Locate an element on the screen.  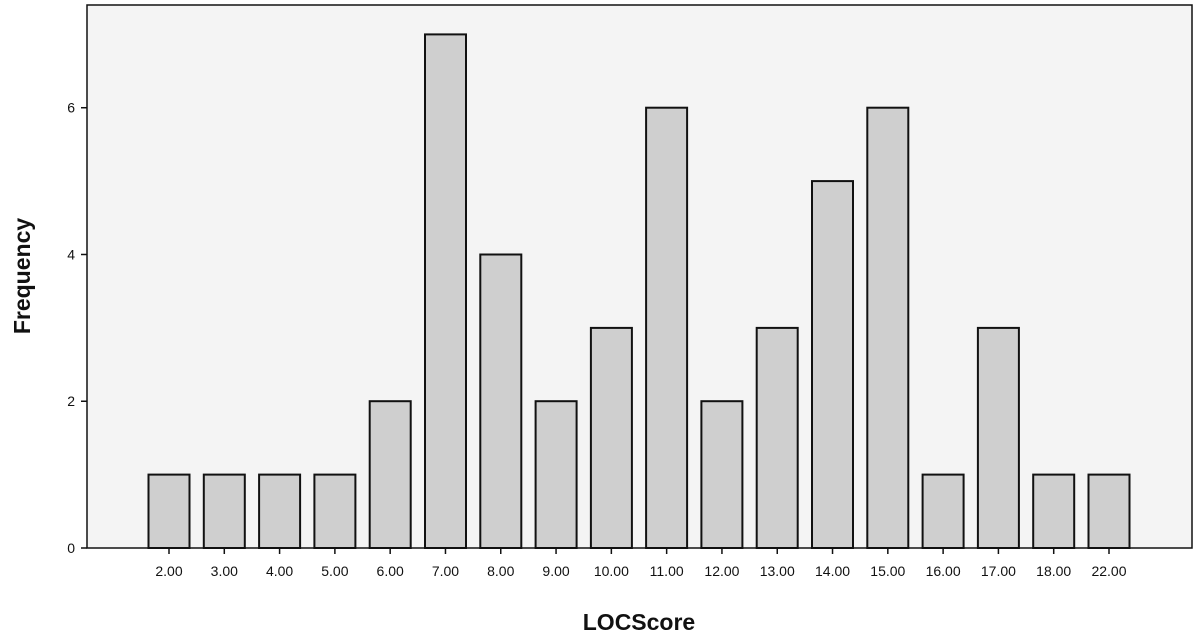
y-axis-ticks: 0 2 4 6 is located at coordinates (77, 328).